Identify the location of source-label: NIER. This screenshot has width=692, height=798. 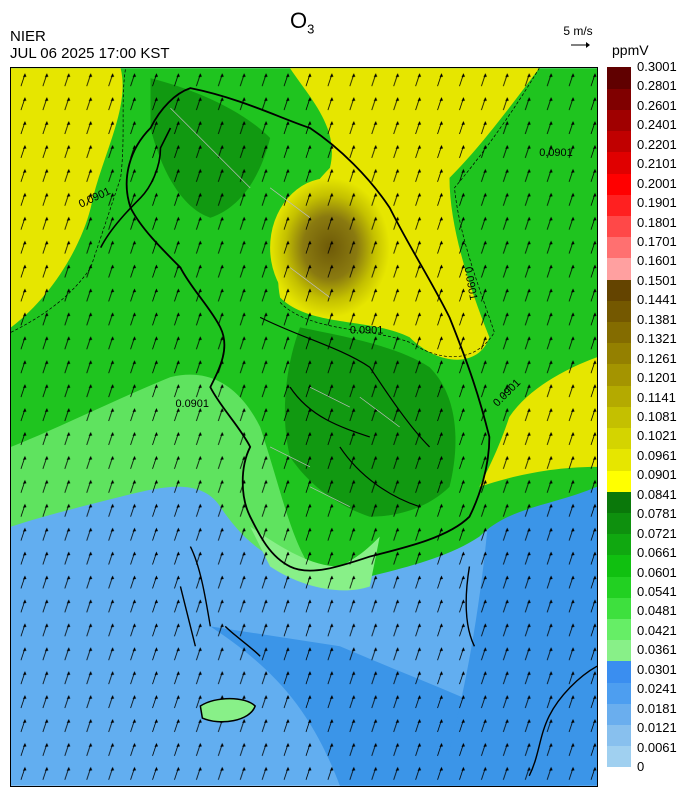
(28, 36).